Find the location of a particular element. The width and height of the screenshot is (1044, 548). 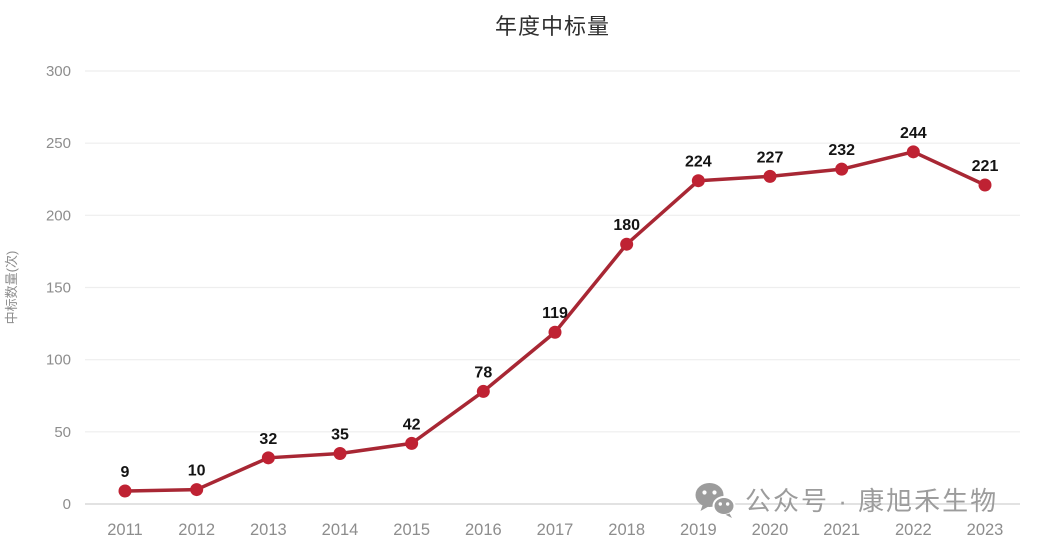

y-tick-label: 50 is located at coordinates (62, 432).